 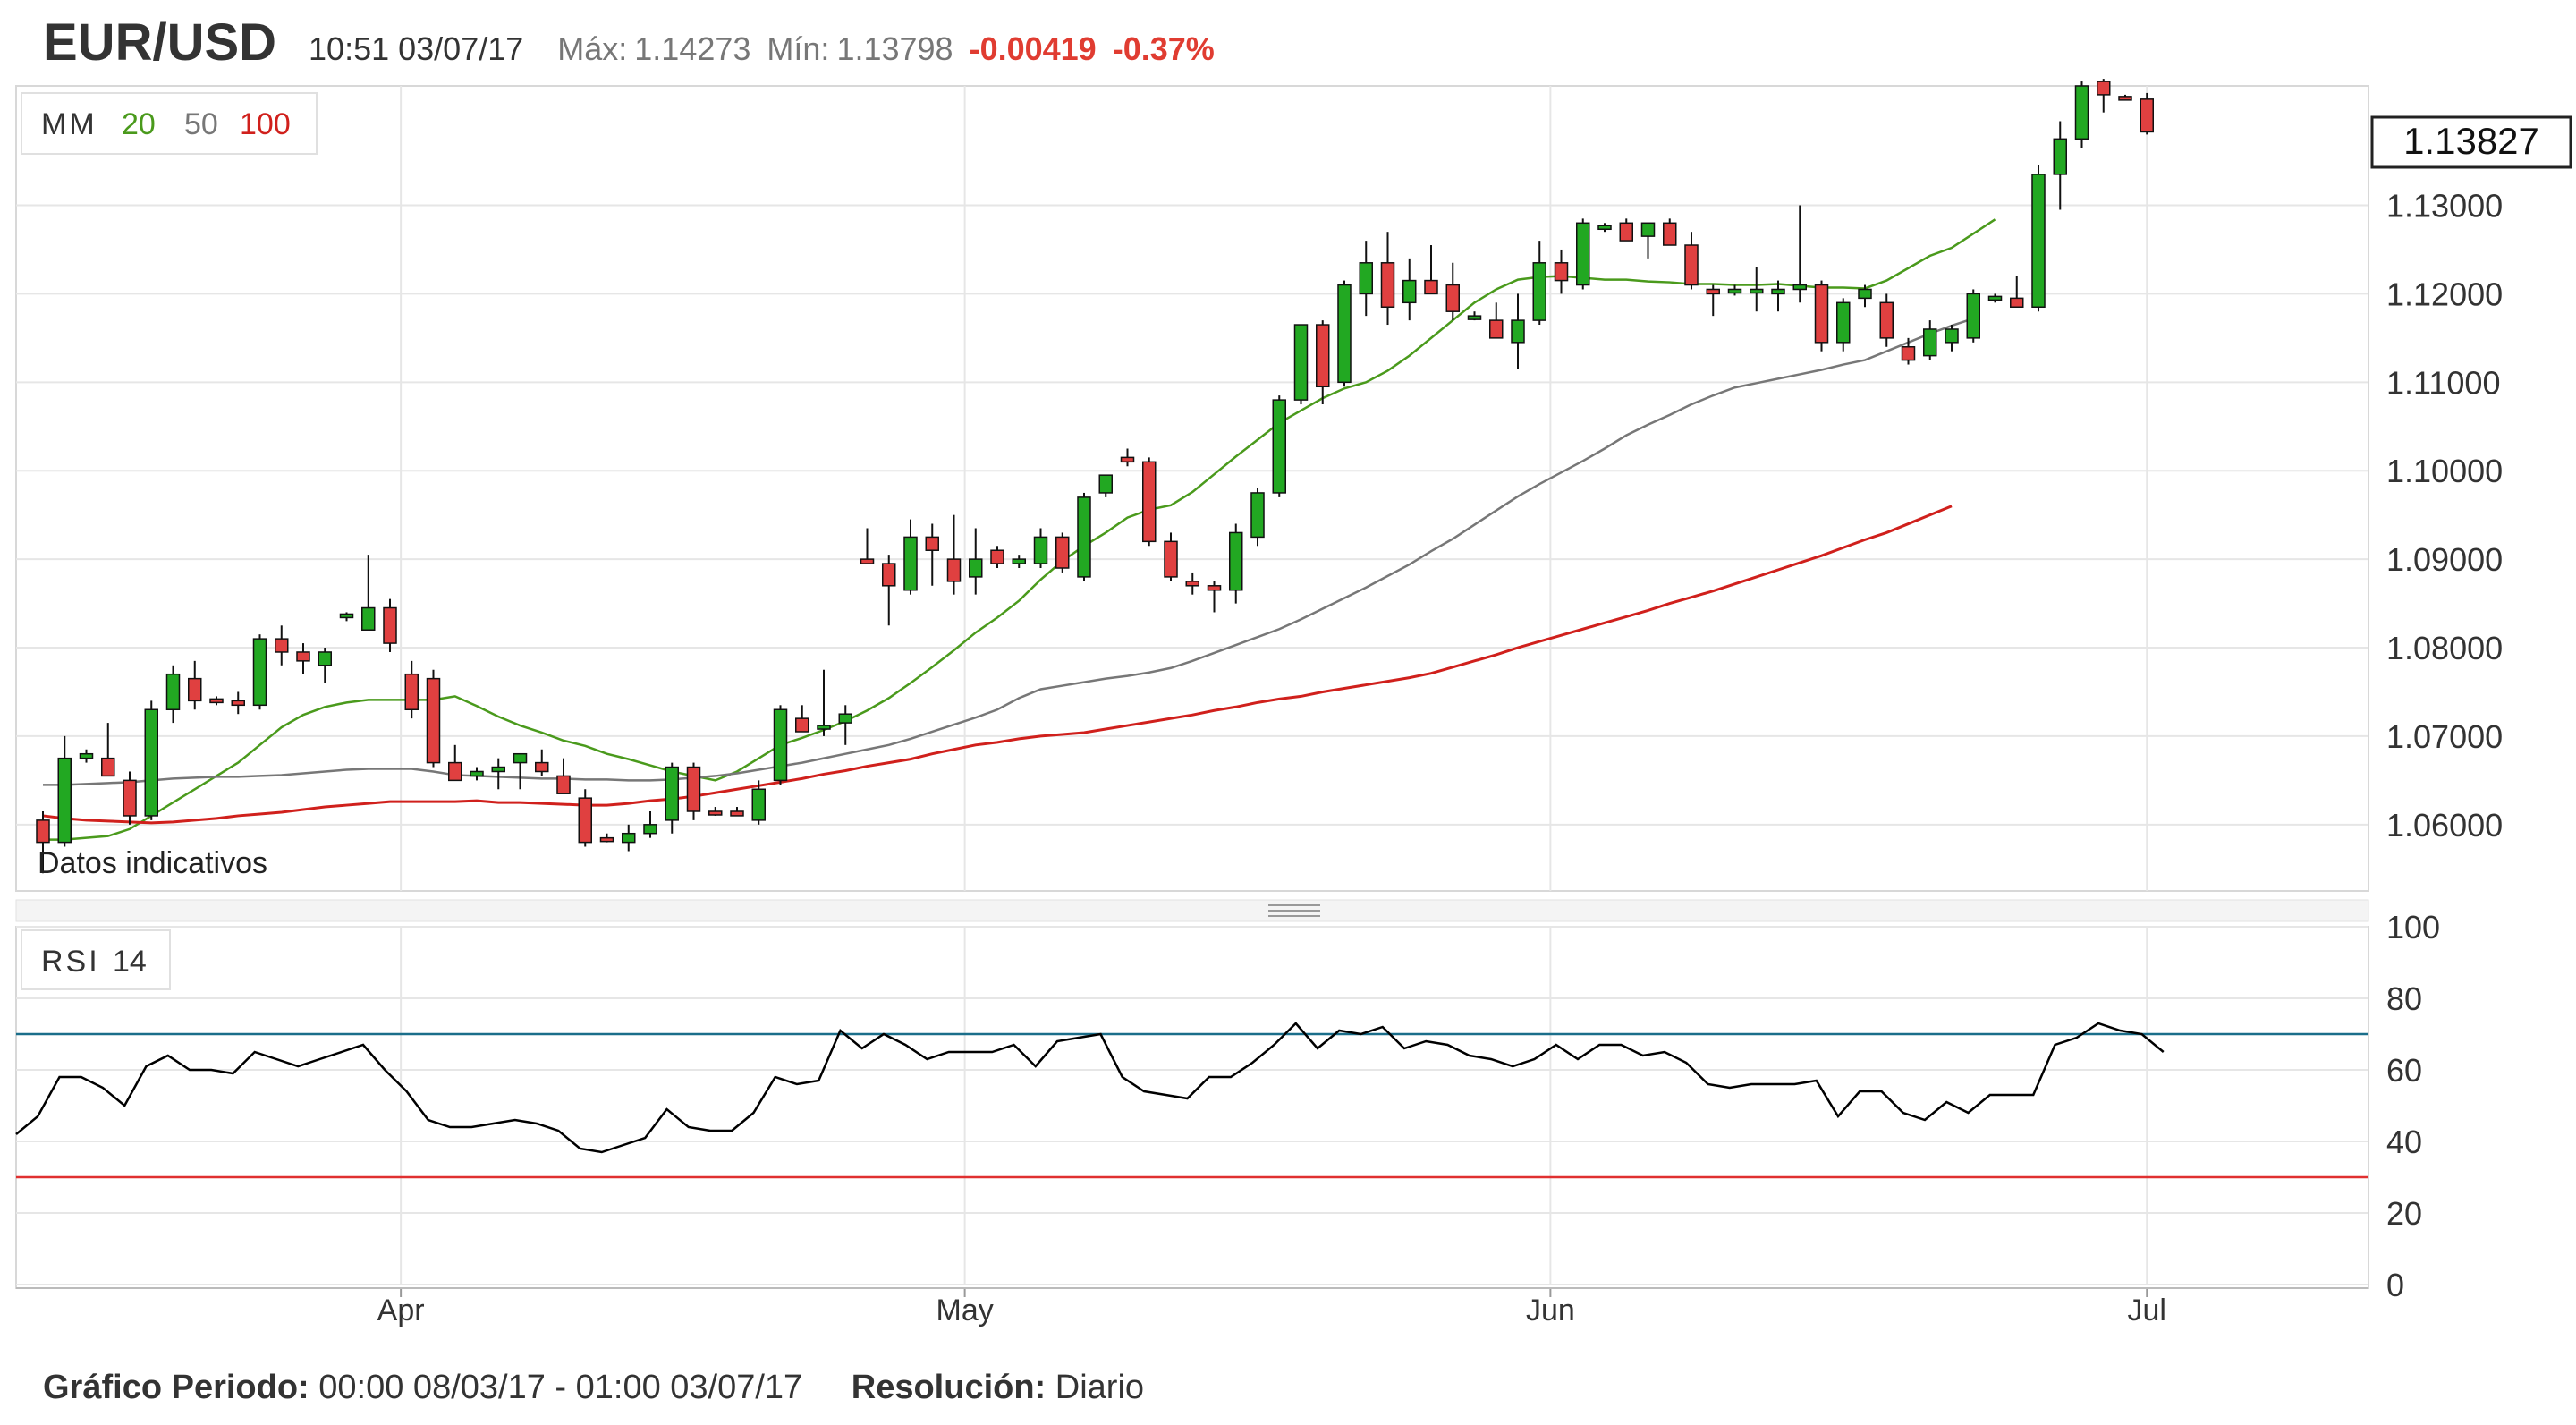 I want to click on rsi-lines, so click(x=1191, y=1100).